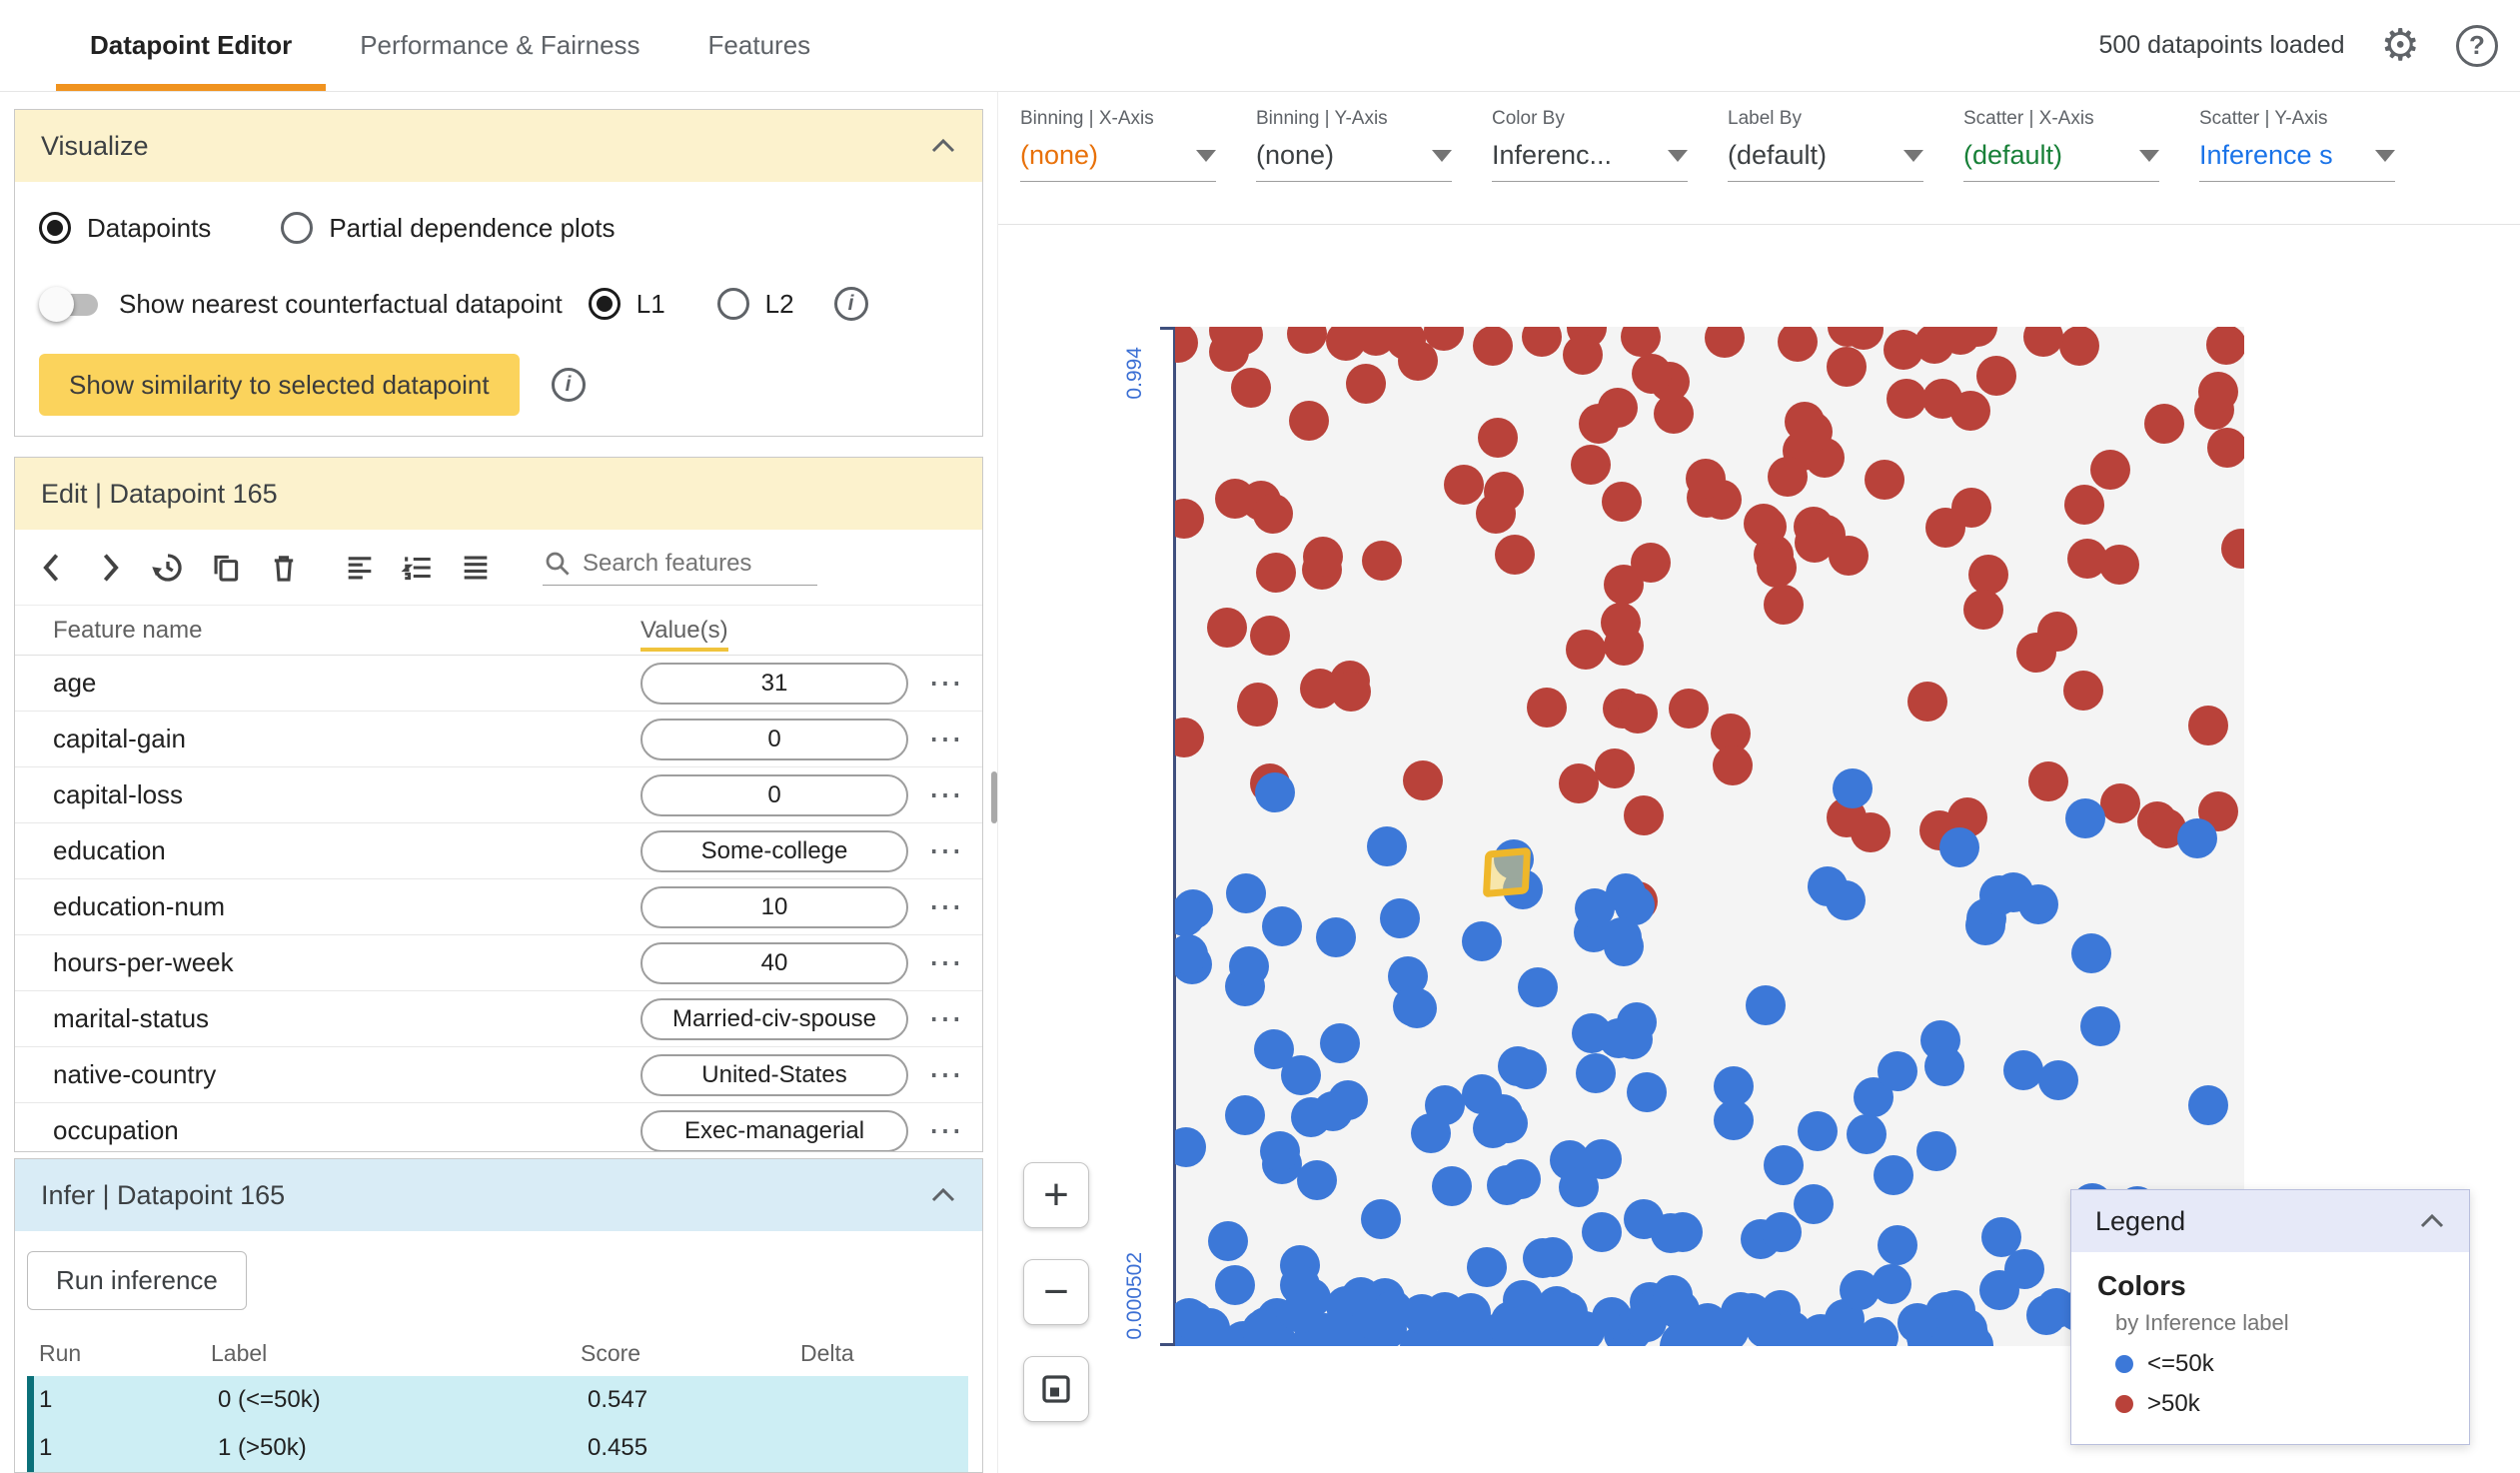  What do you see at coordinates (2477, 45) in the screenshot?
I see `help-icon: ?` at bounding box center [2477, 45].